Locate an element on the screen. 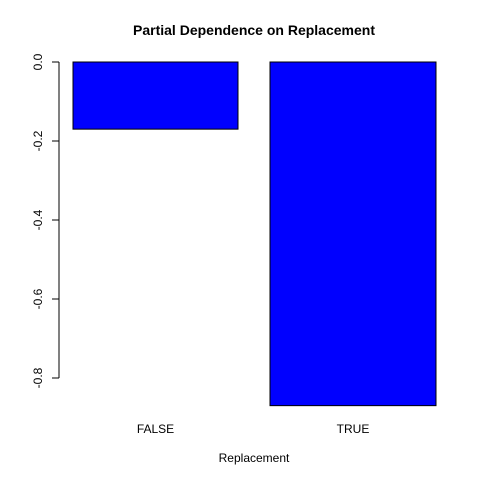  x-category-label: FALSE is located at coordinates (155, 429).